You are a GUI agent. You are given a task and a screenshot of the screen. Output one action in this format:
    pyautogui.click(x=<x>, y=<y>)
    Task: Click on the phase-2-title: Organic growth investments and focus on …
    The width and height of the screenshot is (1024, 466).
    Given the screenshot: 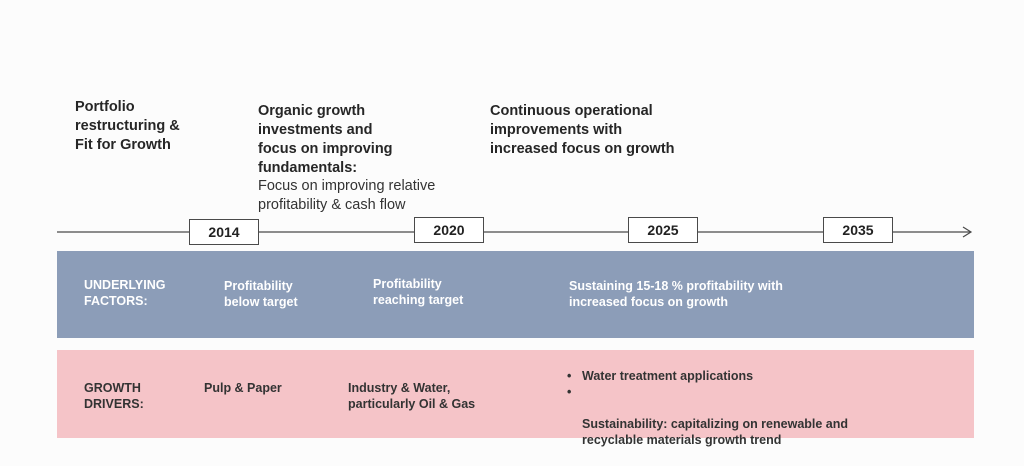 What is the action you would take?
    pyautogui.click(x=325, y=139)
    